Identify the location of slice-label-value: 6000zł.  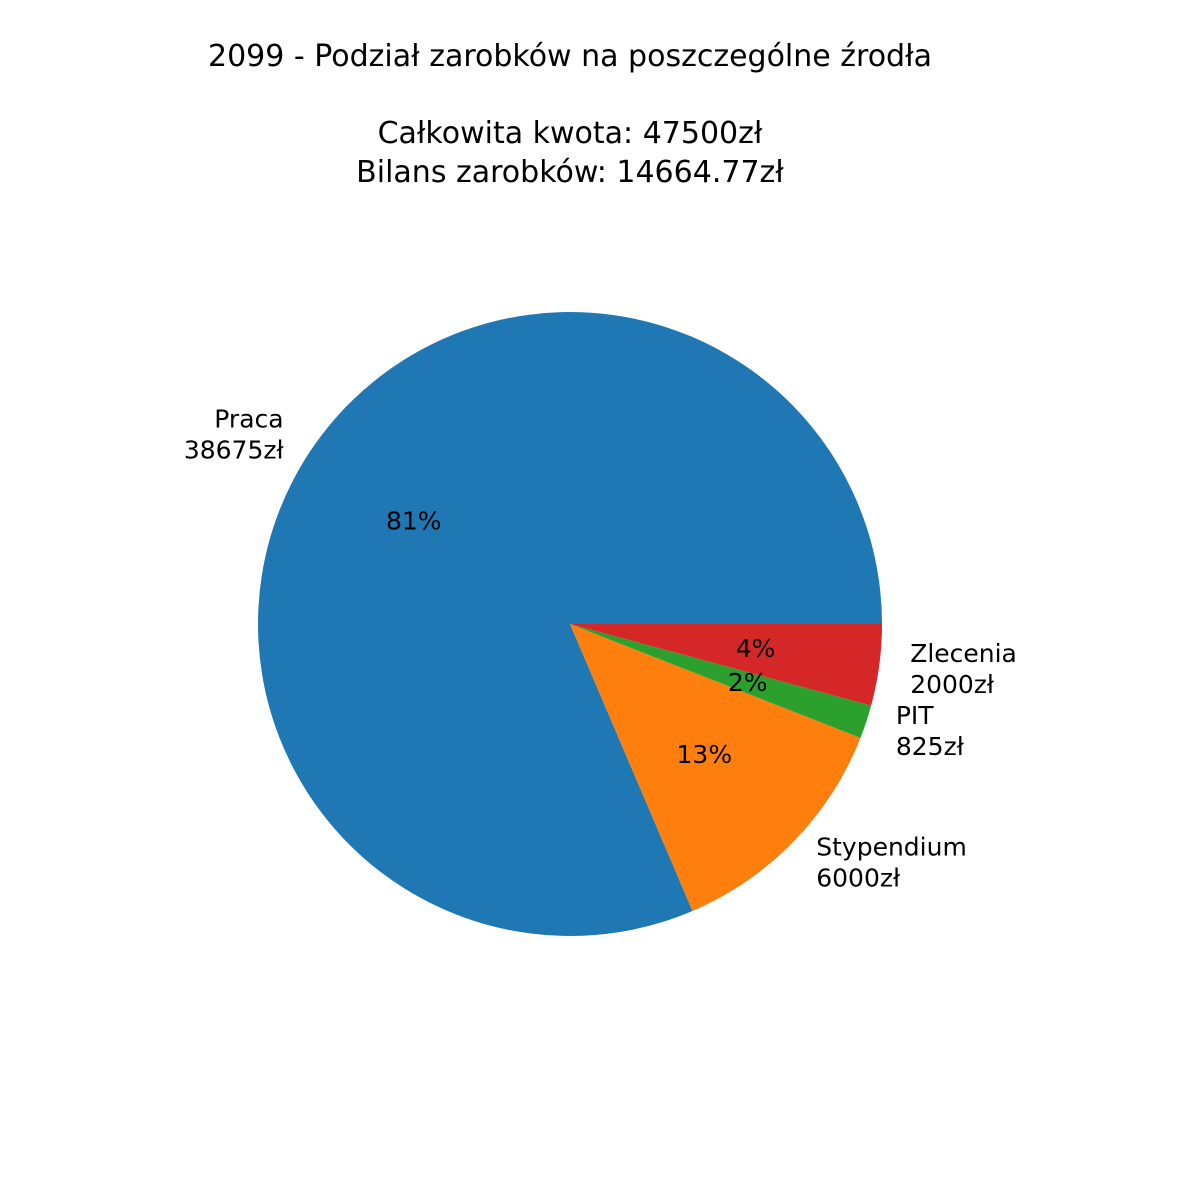
(858, 878).